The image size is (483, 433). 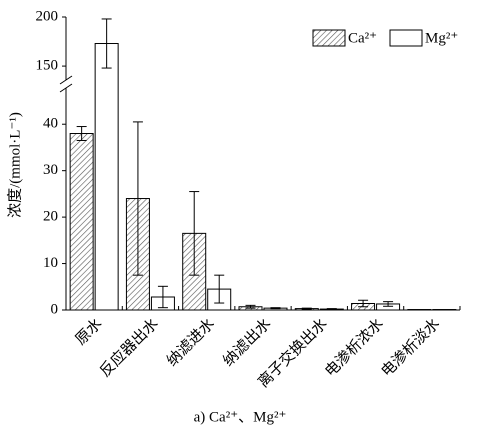 I want to click on y-axis-label: 浓度/(mmol·L⁻¹), so click(x=14, y=165).